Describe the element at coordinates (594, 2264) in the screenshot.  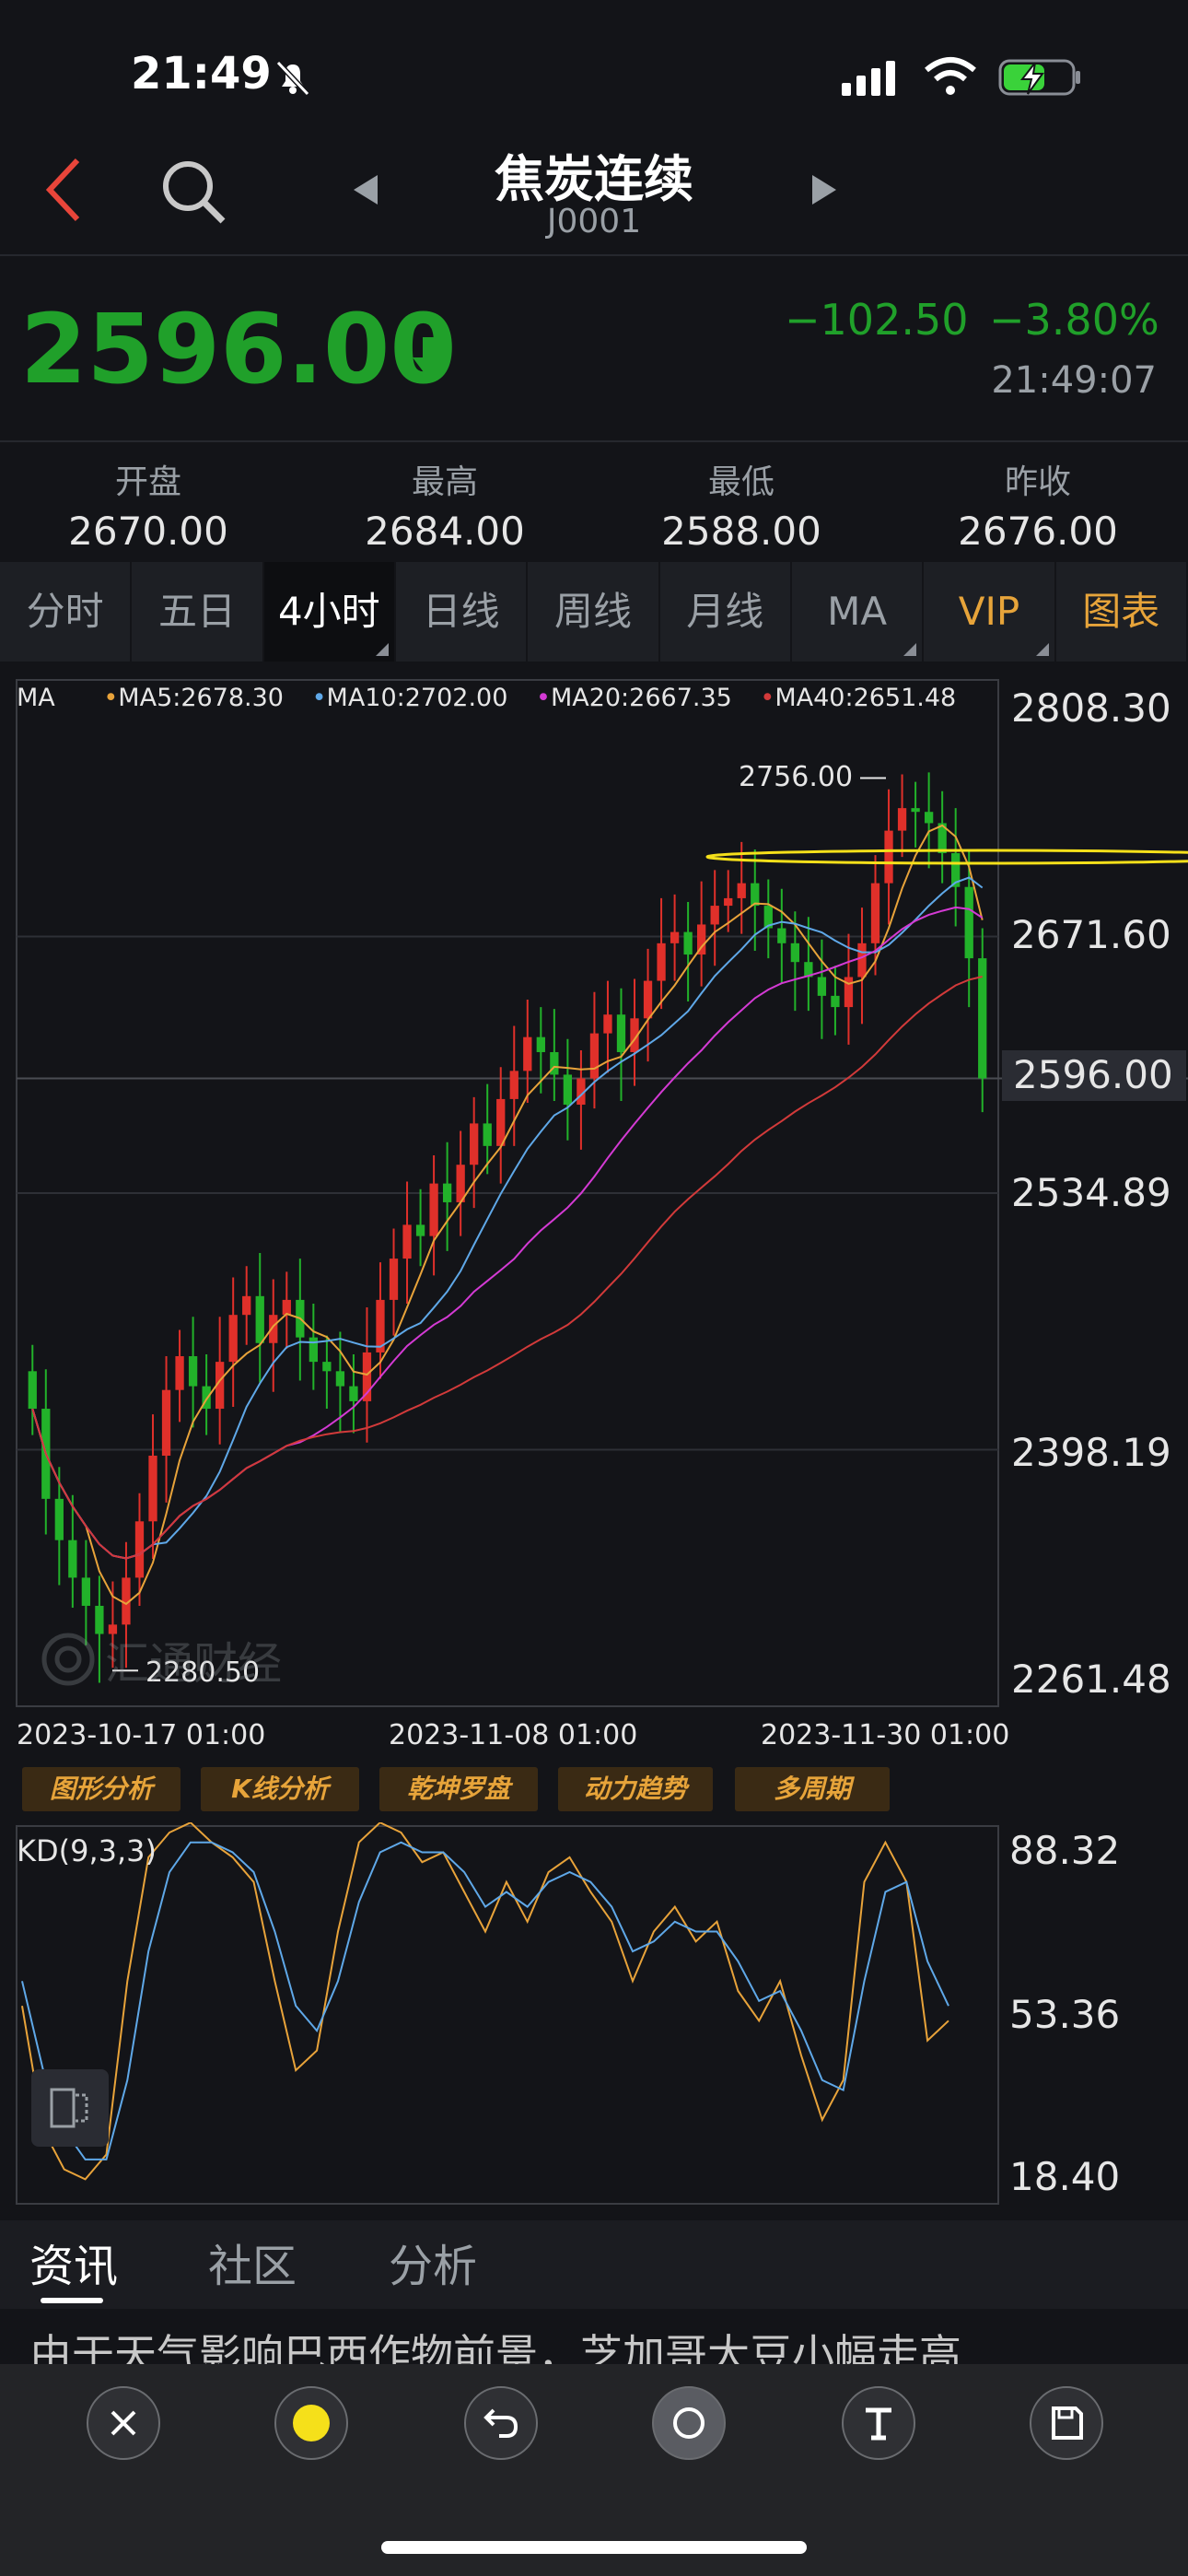
I see `news-tab-bar` at that location.